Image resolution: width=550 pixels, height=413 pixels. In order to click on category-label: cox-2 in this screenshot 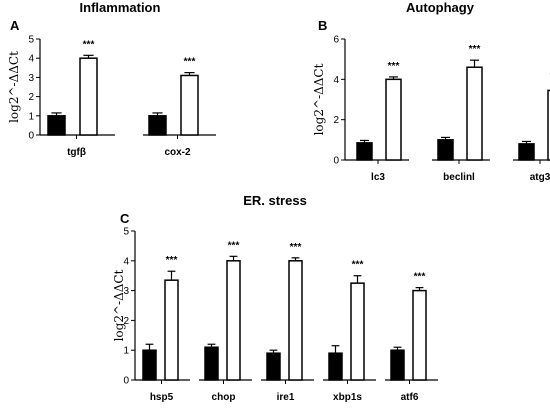, I will do `click(177, 152)`.